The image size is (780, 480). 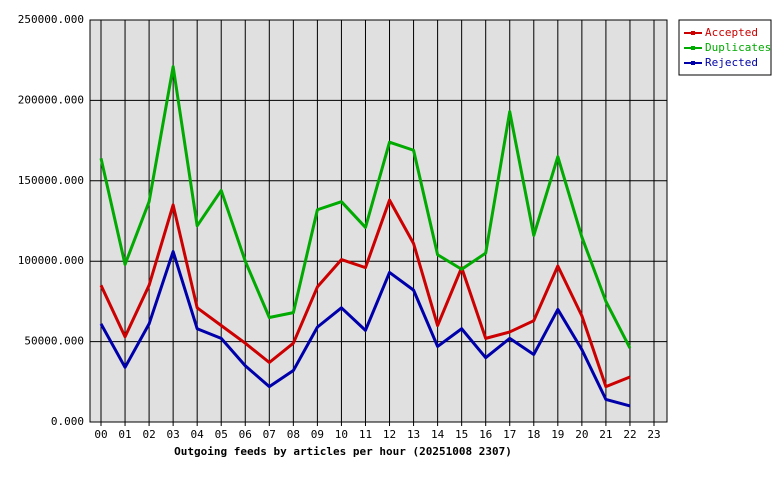 I want to click on legend-label: Accepted, so click(x=731, y=32).